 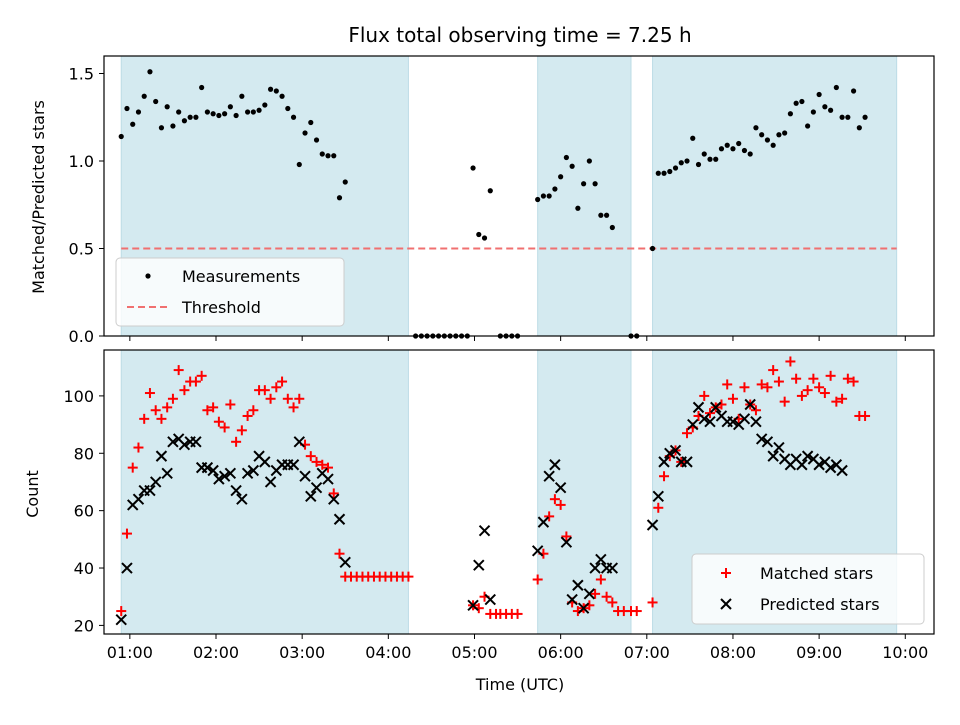 What do you see at coordinates (808, 589) in the screenshot?
I see `bottom-legend: Matched stars Predicted stars` at bounding box center [808, 589].